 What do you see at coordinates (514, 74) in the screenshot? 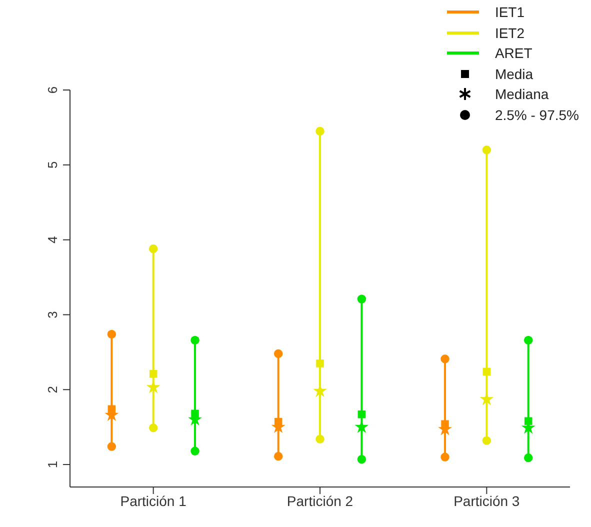
I see `text: Media` at bounding box center [514, 74].